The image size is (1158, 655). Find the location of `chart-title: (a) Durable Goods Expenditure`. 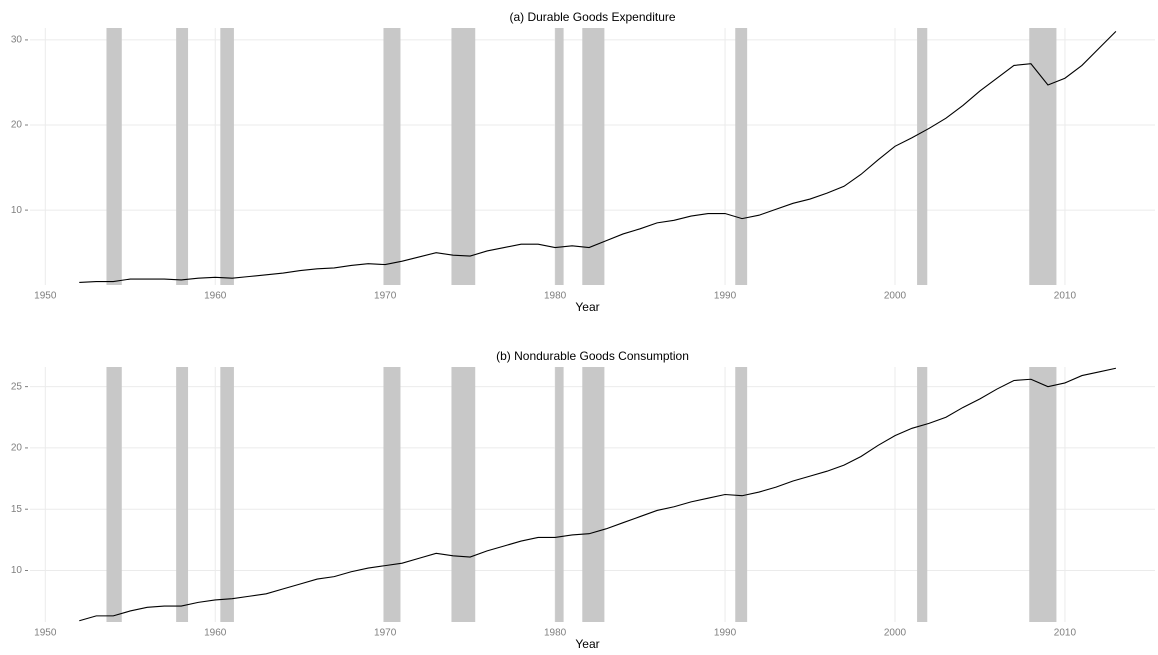

chart-title: (a) Durable Goods Expenditure is located at coordinates (592, 17).